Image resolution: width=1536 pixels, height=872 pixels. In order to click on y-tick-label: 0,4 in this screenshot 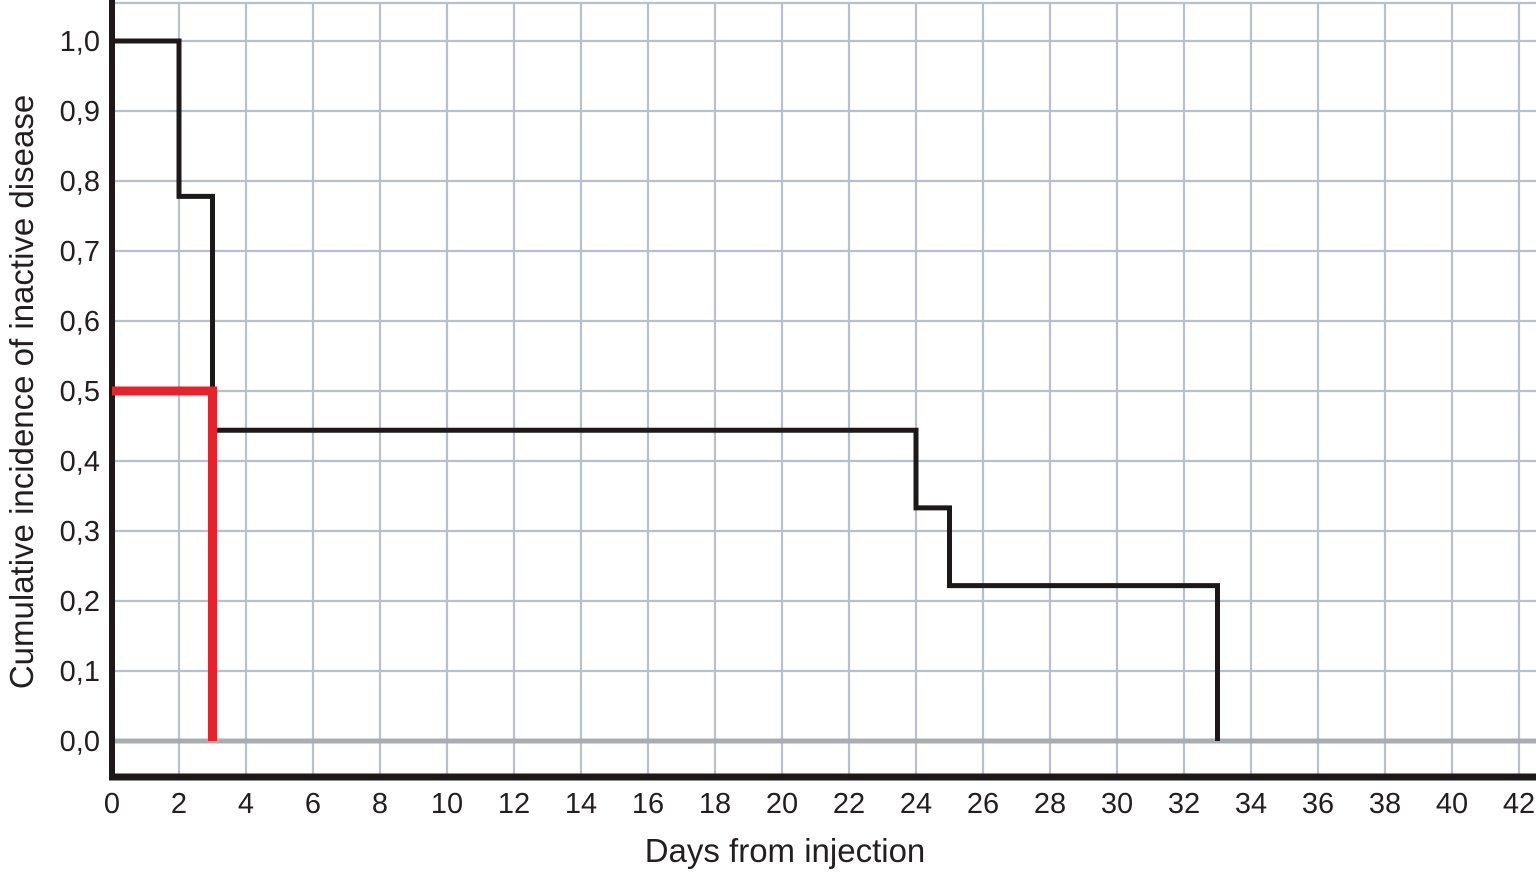, I will do `click(80, 462)`.